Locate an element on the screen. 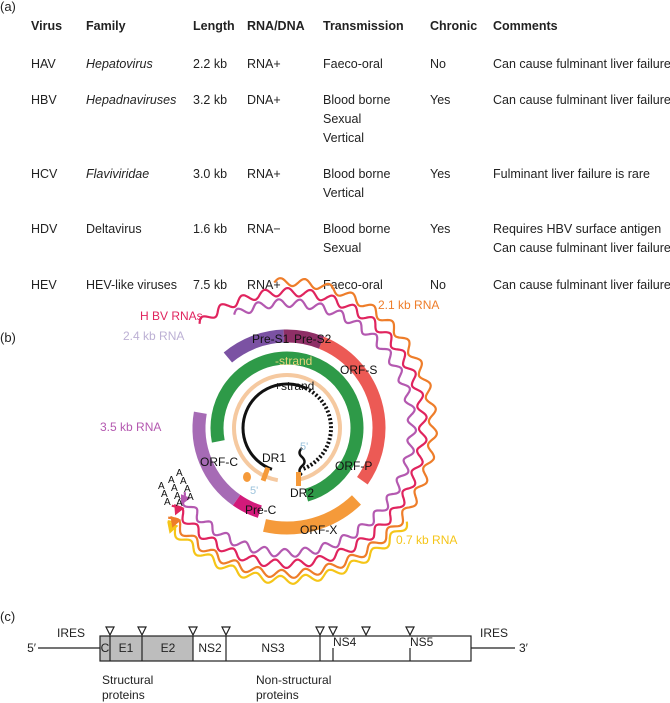  column-header: RNA/DNA is located at coordinates (276, 26).